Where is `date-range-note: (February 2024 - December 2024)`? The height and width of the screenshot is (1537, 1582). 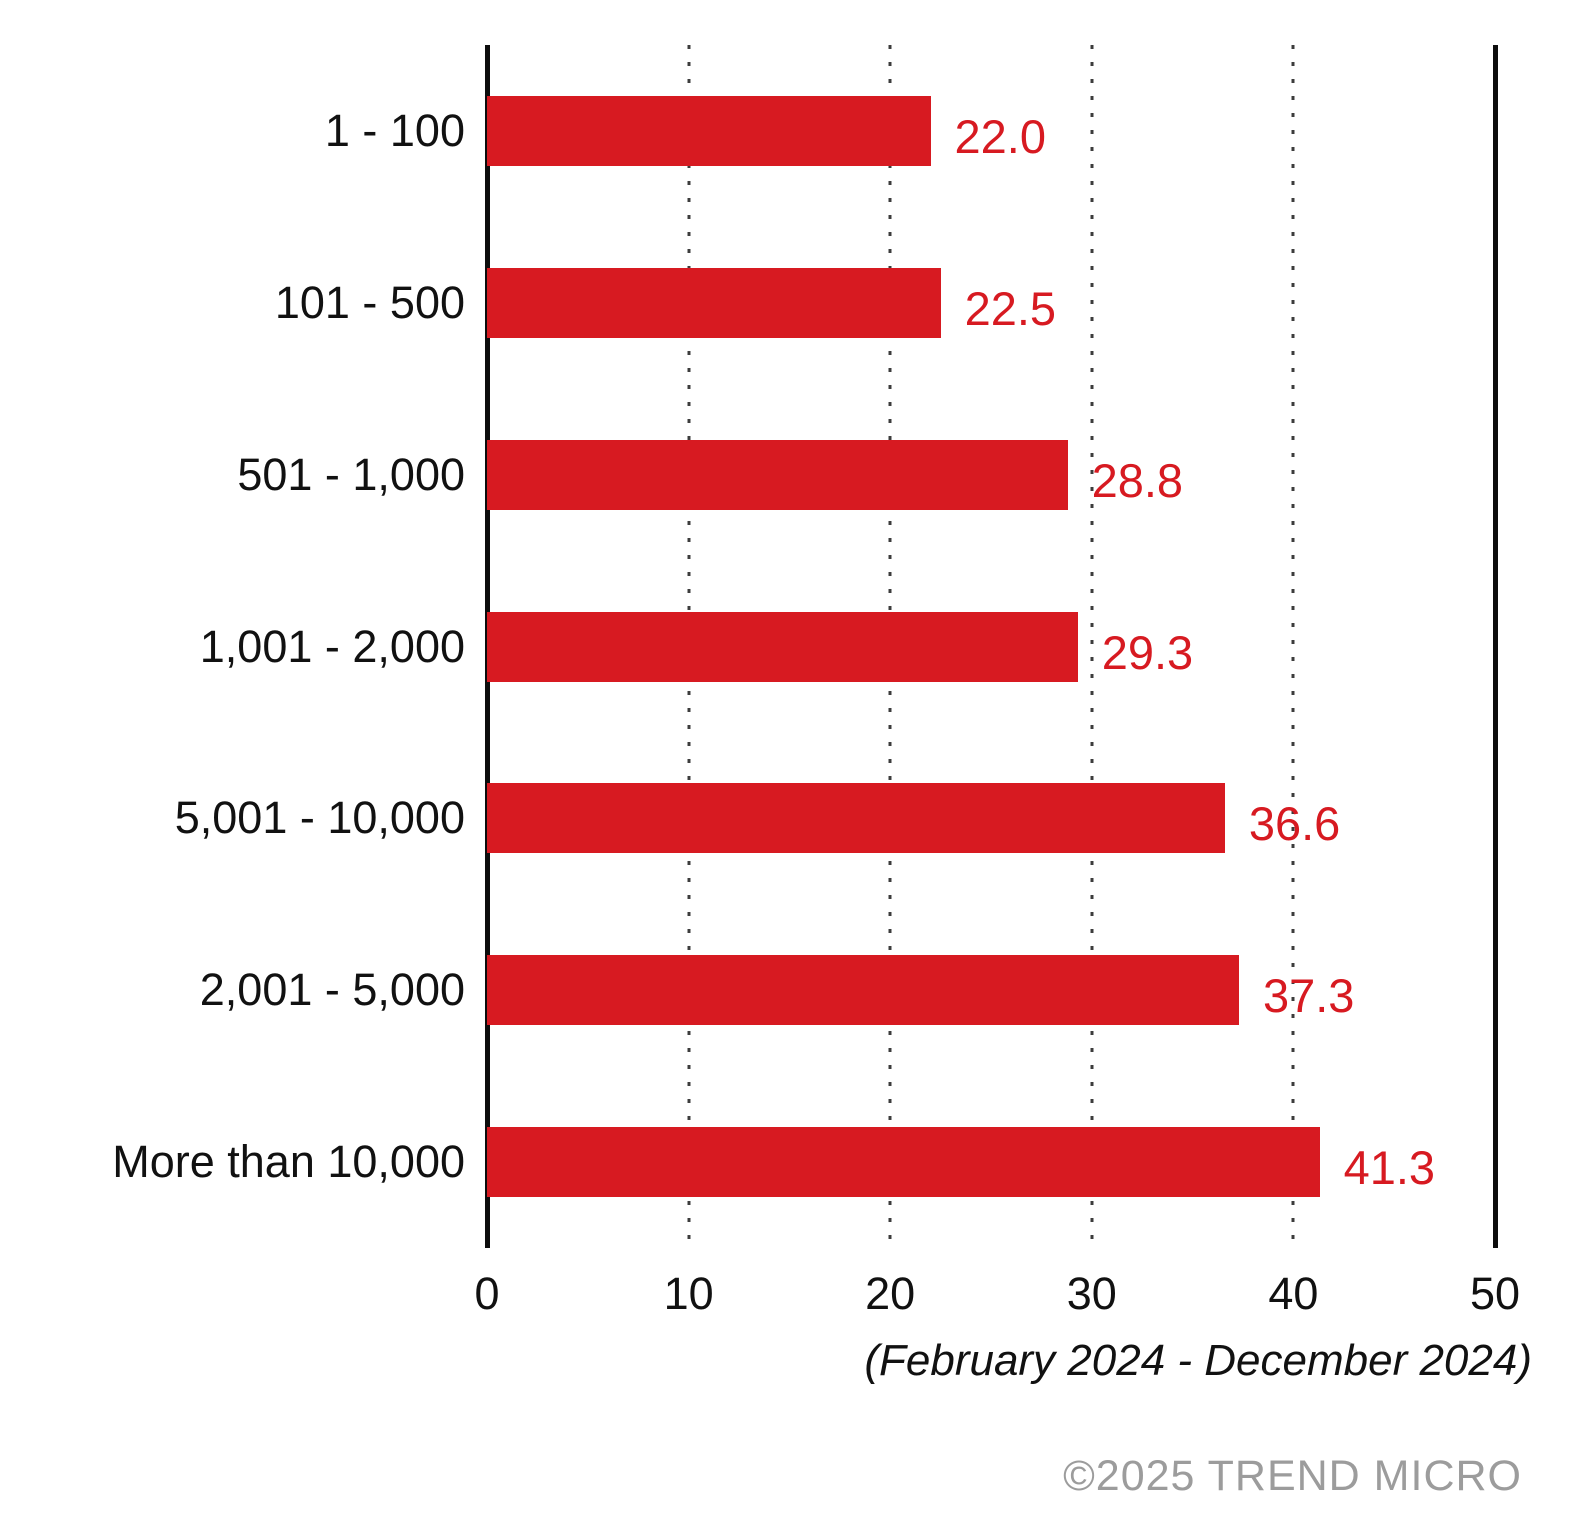 date-range-note: (February 2024 - December 2024) is located at coordinates (1198, 1360).